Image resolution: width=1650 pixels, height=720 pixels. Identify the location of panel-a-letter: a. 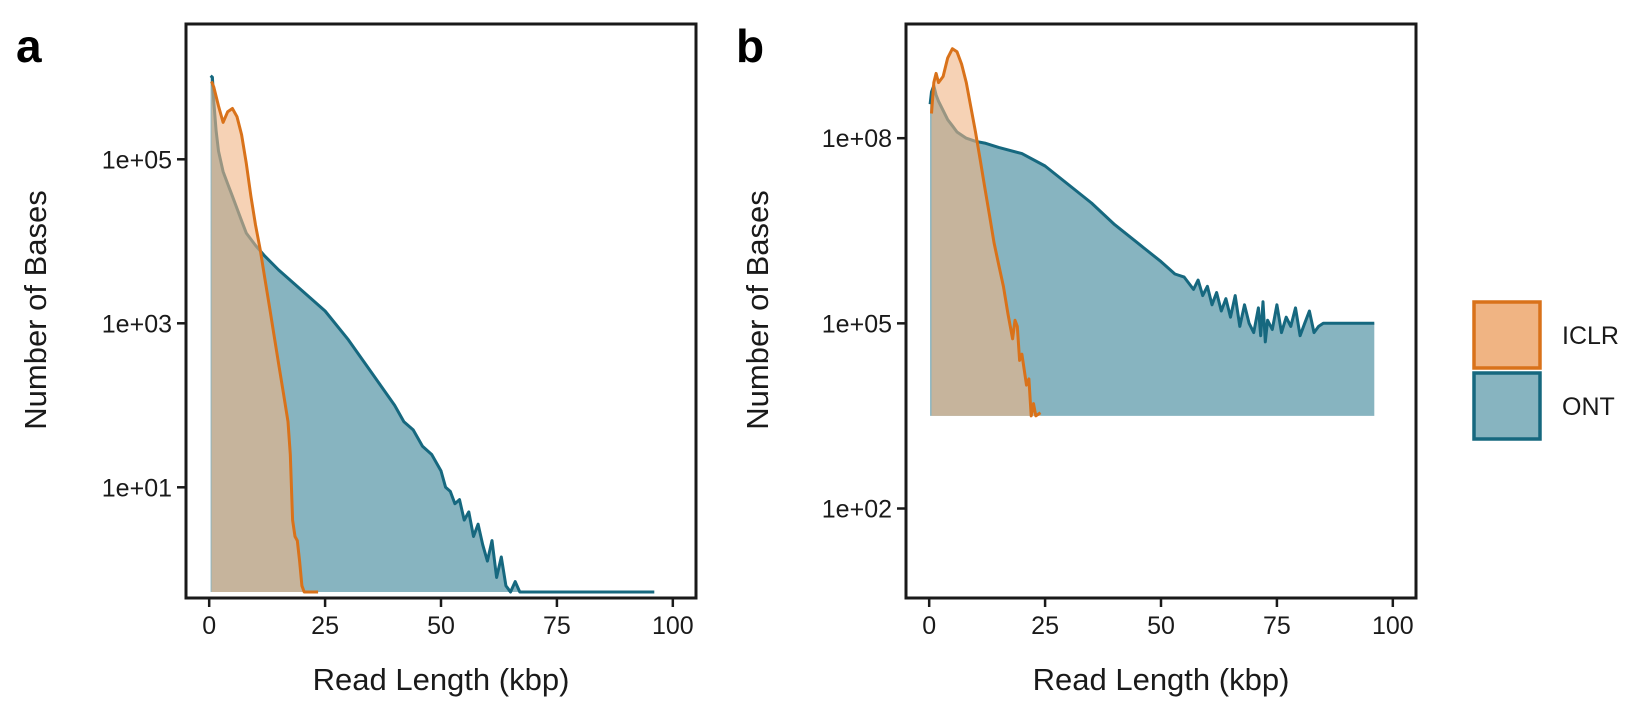
(29, 46).